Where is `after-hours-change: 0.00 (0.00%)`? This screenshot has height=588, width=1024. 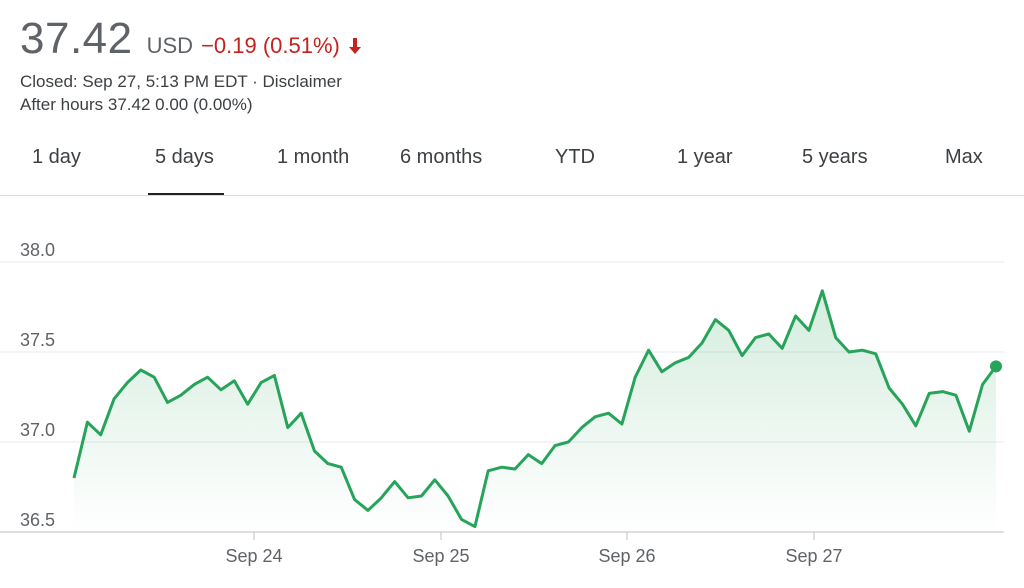
after-hours-change: 0.00 (0.00%) is located at coordinates (204, 104).